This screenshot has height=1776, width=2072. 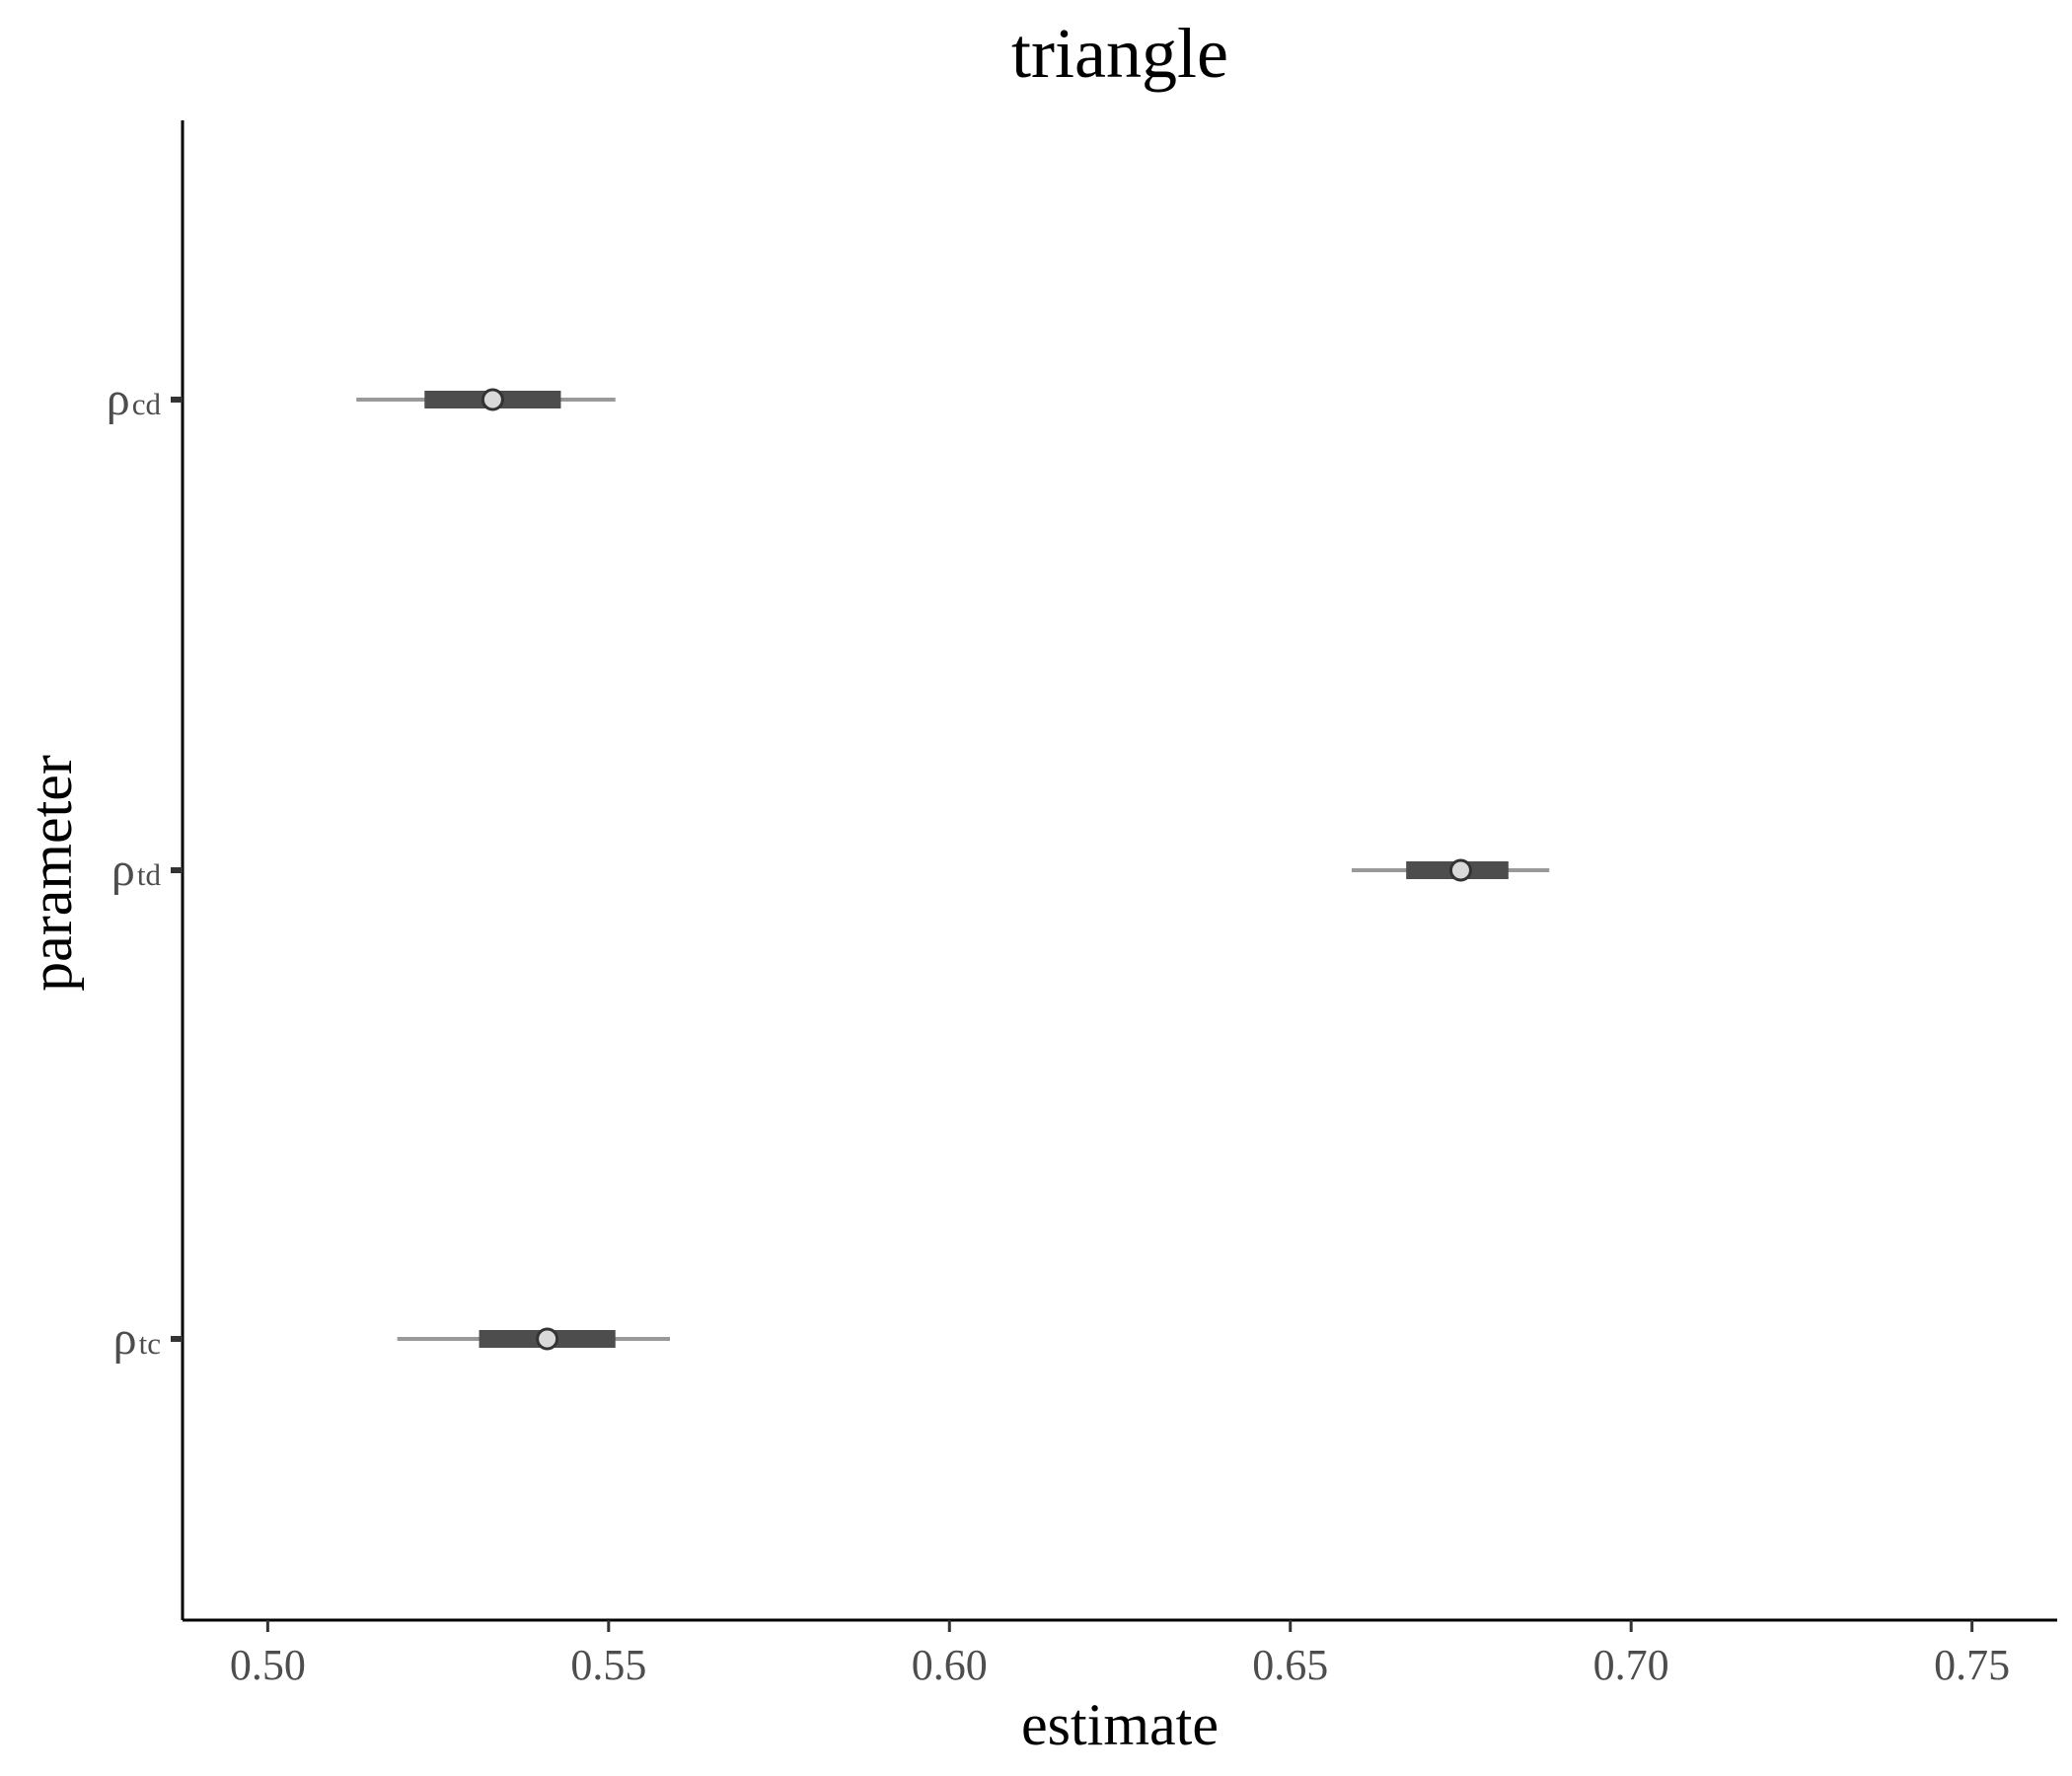 What do you see at coordinates (950, 1665) in the screenshot?
I see `x-tick-label: 0.60` at bounding box center [950, 1665].